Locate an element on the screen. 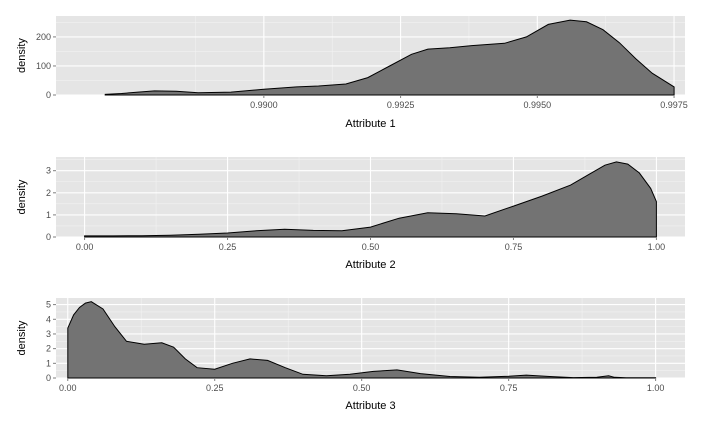  y-tick-label: 4 is located at coordinates (48, 319).